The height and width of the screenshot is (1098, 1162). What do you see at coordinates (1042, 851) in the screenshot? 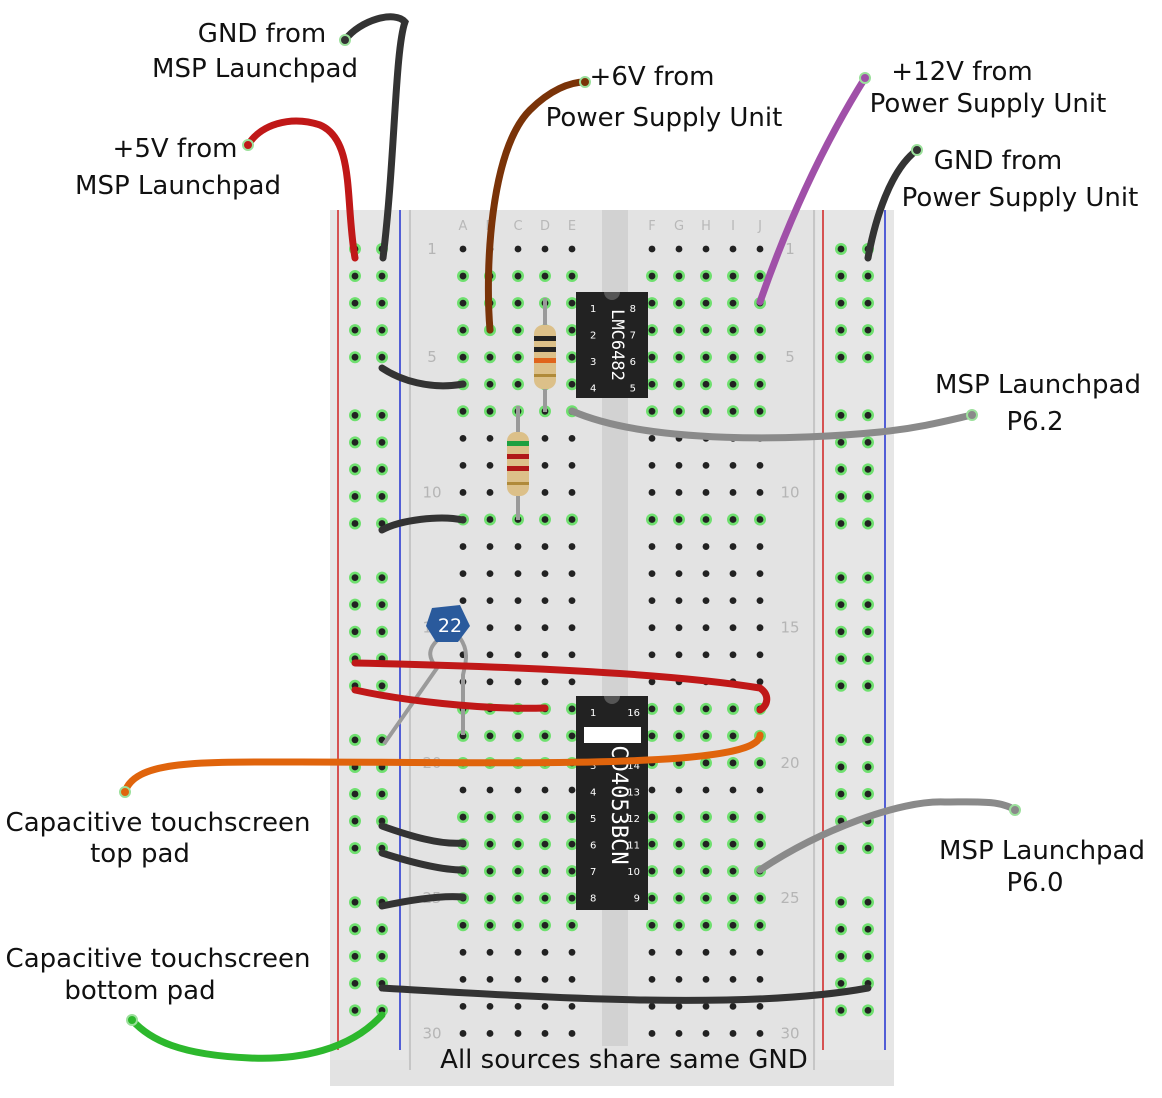
I see `label-msp-p60-1: MSP Launchpad` at bounding box center [1042, 851].